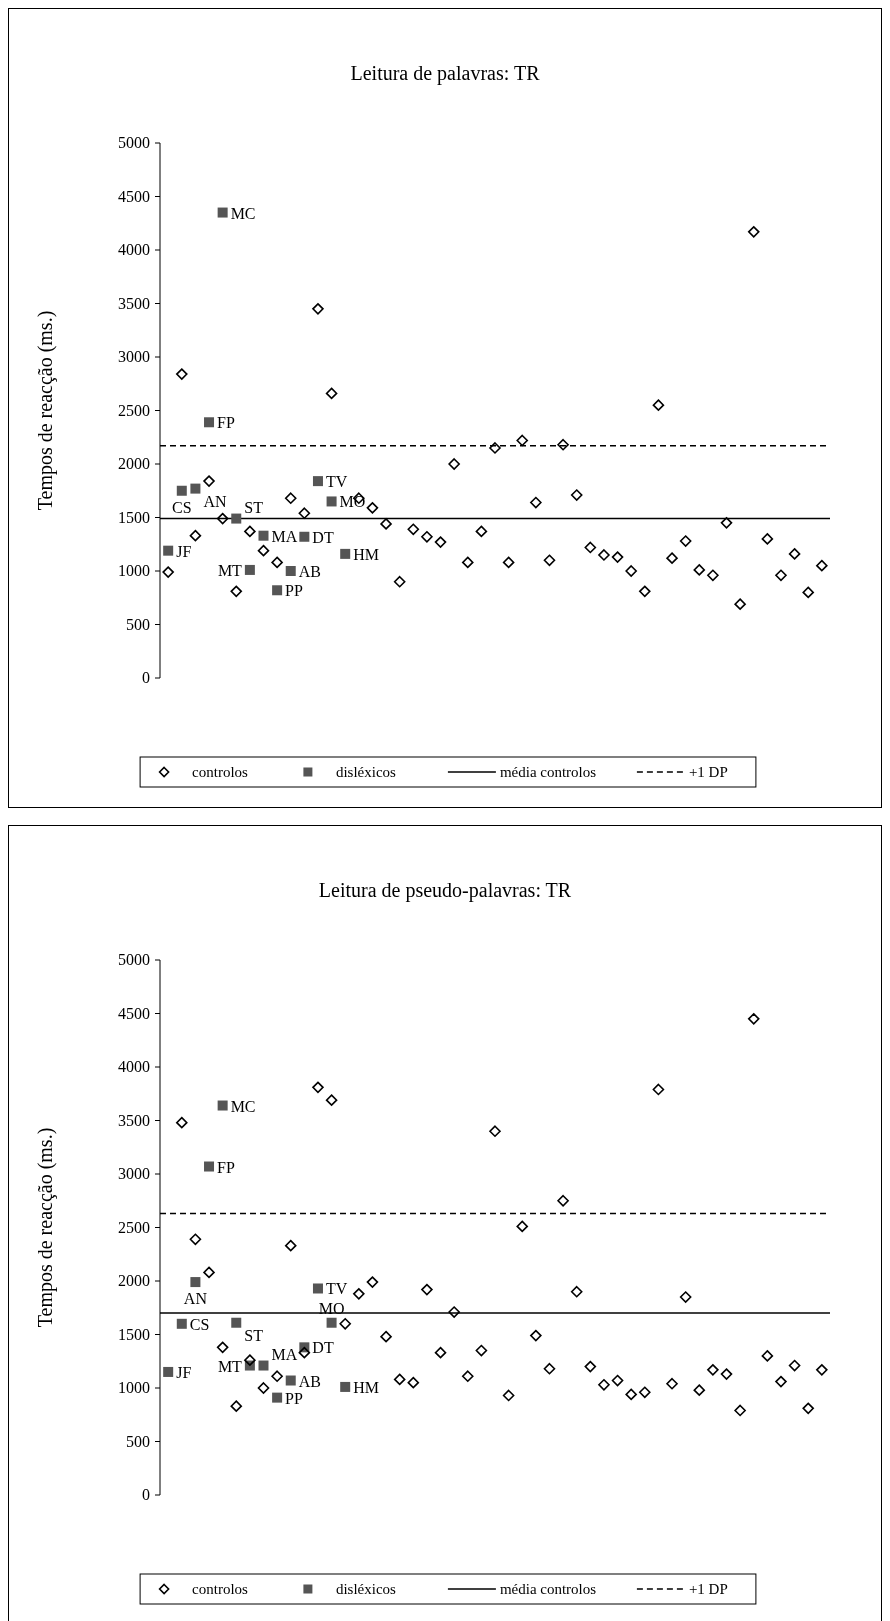 The width and height of the screenshot is (890, 1621). Describe the element at coordinates (445, 890) in the screenshot. I see `chart-title: Leitura de pseudo-palavras: TR` at that location.